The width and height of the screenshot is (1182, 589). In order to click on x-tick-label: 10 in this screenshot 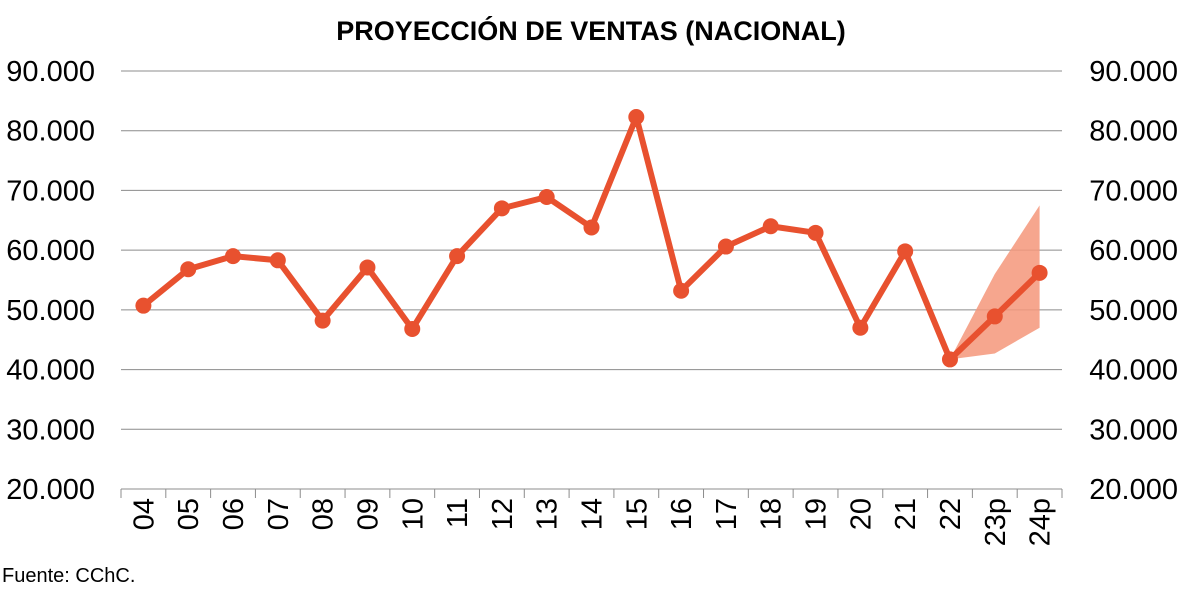, I will do `click(413, 514)`.